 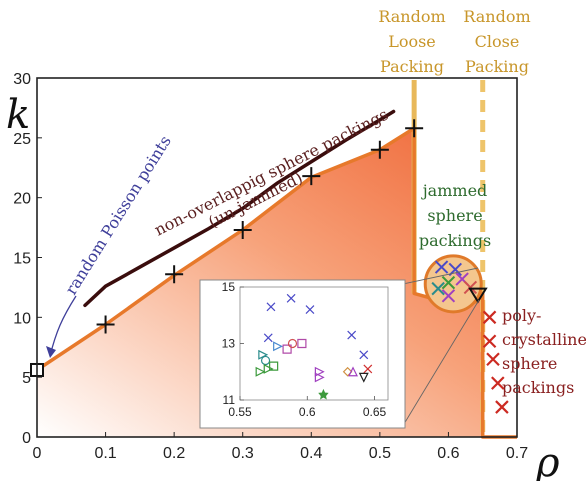 I want to click on y-tick-label: 5, so click(x=26, y=378).